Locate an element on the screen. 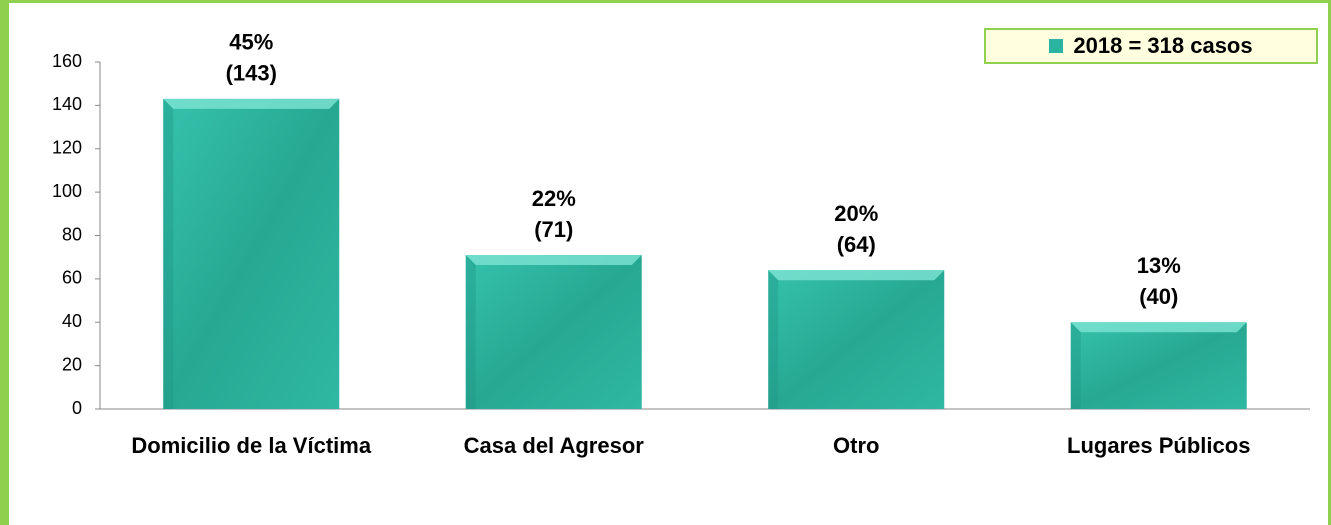 The width and height of the screenshot is (1331, 525). value-label: (143) is located at coordinates (251, 73).